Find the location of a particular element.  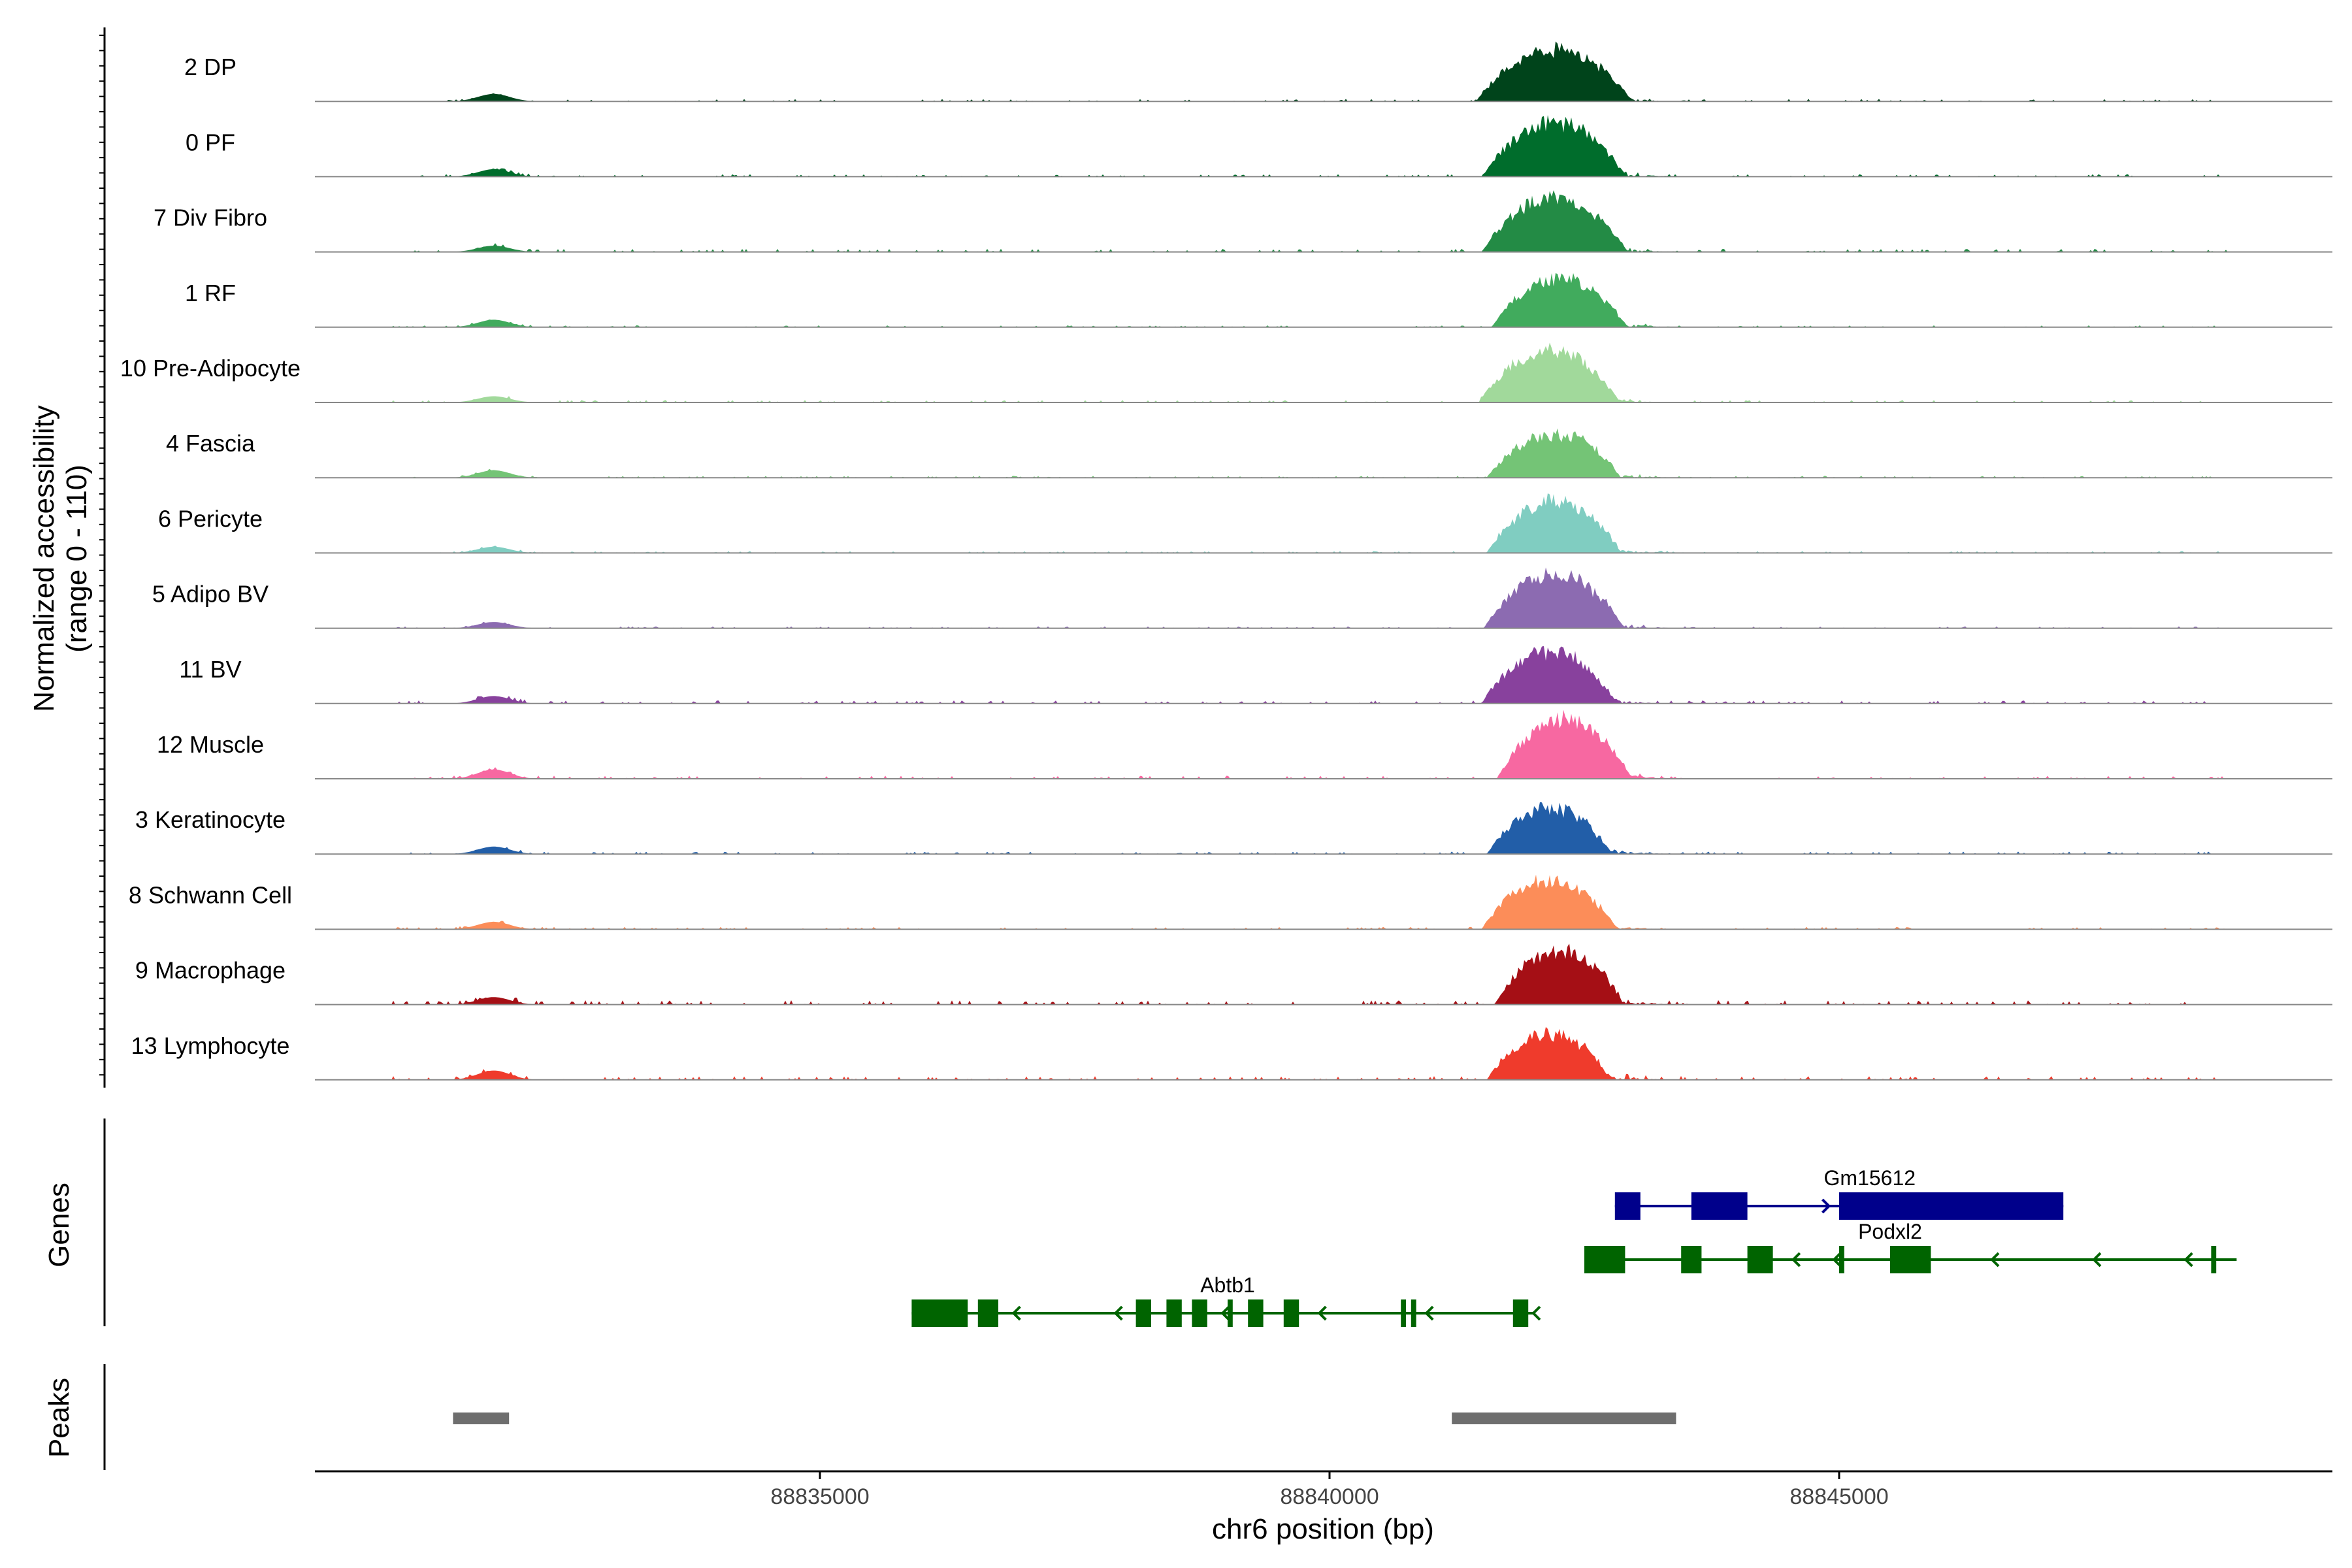

track-label: 13 Lymphocyte is located at coordinates (210, 1045).